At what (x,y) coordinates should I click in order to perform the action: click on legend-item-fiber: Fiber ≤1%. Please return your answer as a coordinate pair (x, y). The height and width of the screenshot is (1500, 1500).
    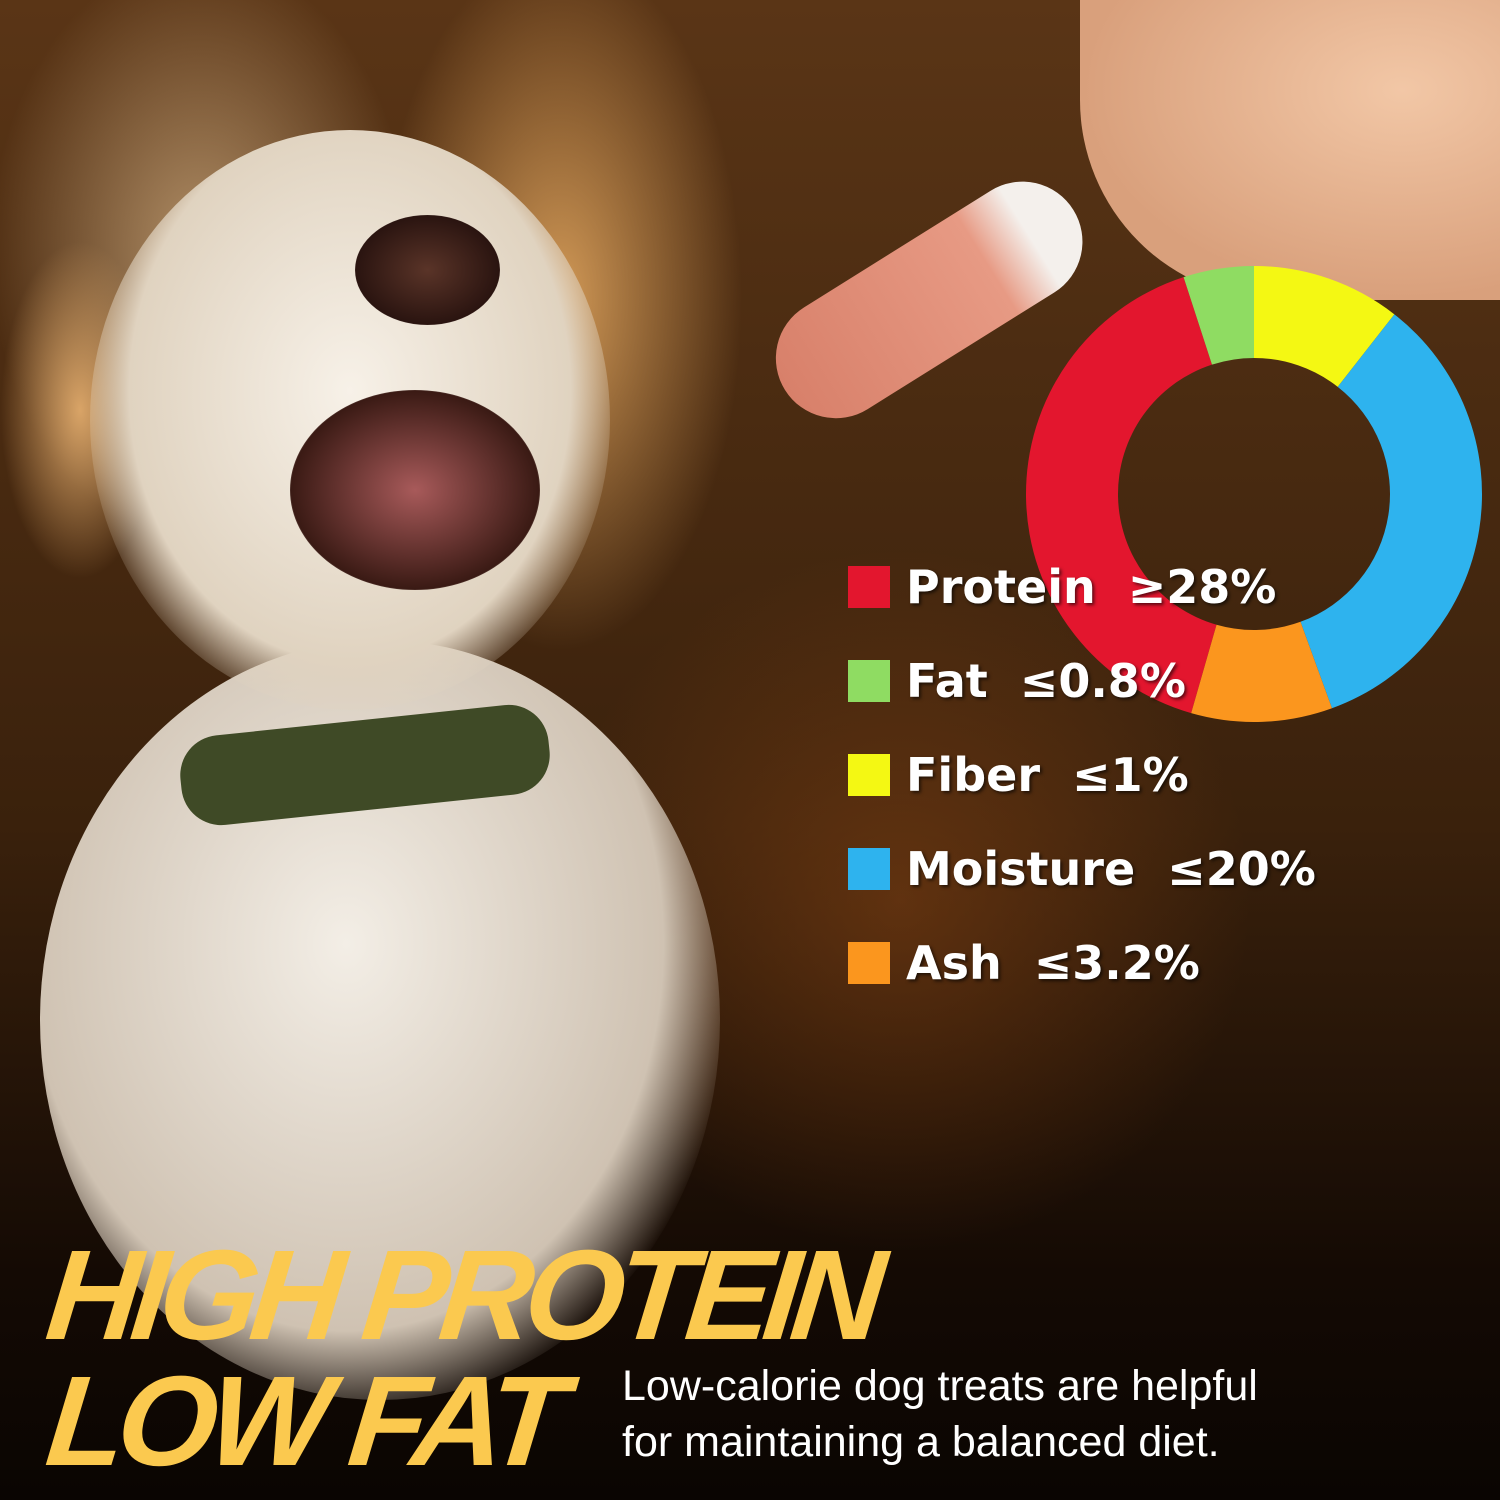
    Looking at the image, I should click on (1082, 775).